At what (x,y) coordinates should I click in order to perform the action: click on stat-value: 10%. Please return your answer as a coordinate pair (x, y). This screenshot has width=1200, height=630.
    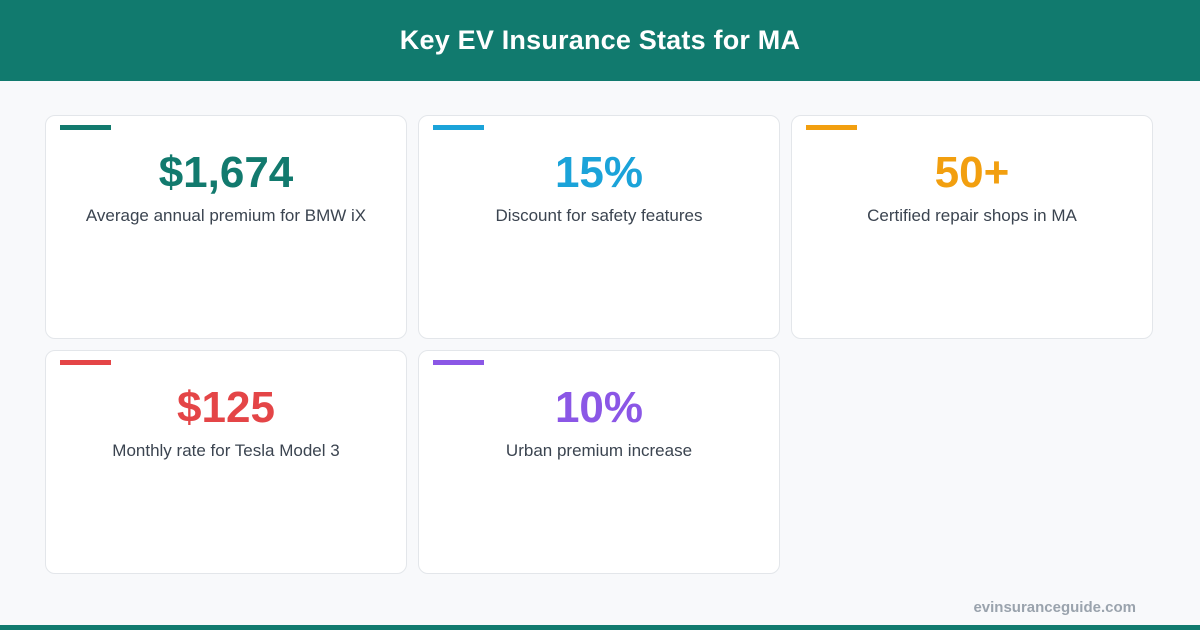
    Looking at the image, I should click on (599, 407).